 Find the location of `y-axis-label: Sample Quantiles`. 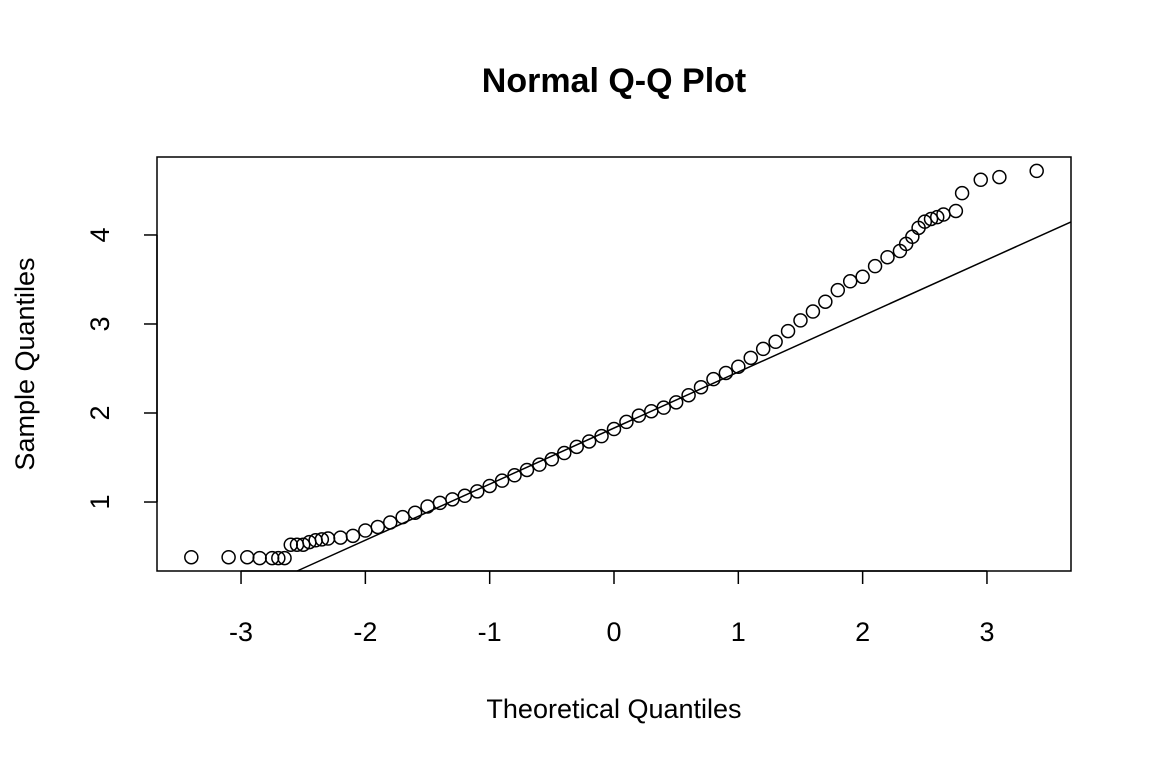

y-axis-label: Sample Quantiles is located at coordinates (25, 363).